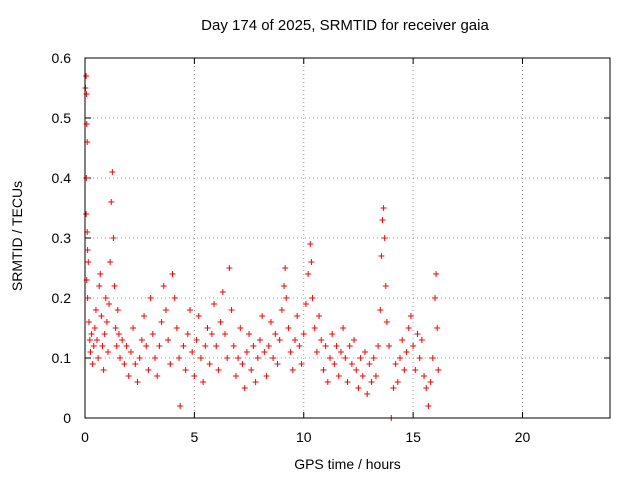 This screenshot has width=640, height=480. I want to click on y-tick-label: 0.5, so click(62, 118).